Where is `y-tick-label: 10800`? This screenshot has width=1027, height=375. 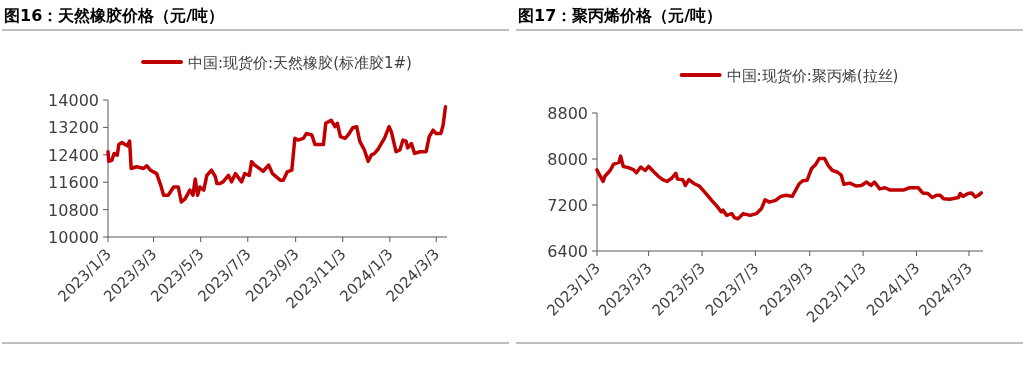 y-tick-label: 10800 is located at coordinates (73, 210).